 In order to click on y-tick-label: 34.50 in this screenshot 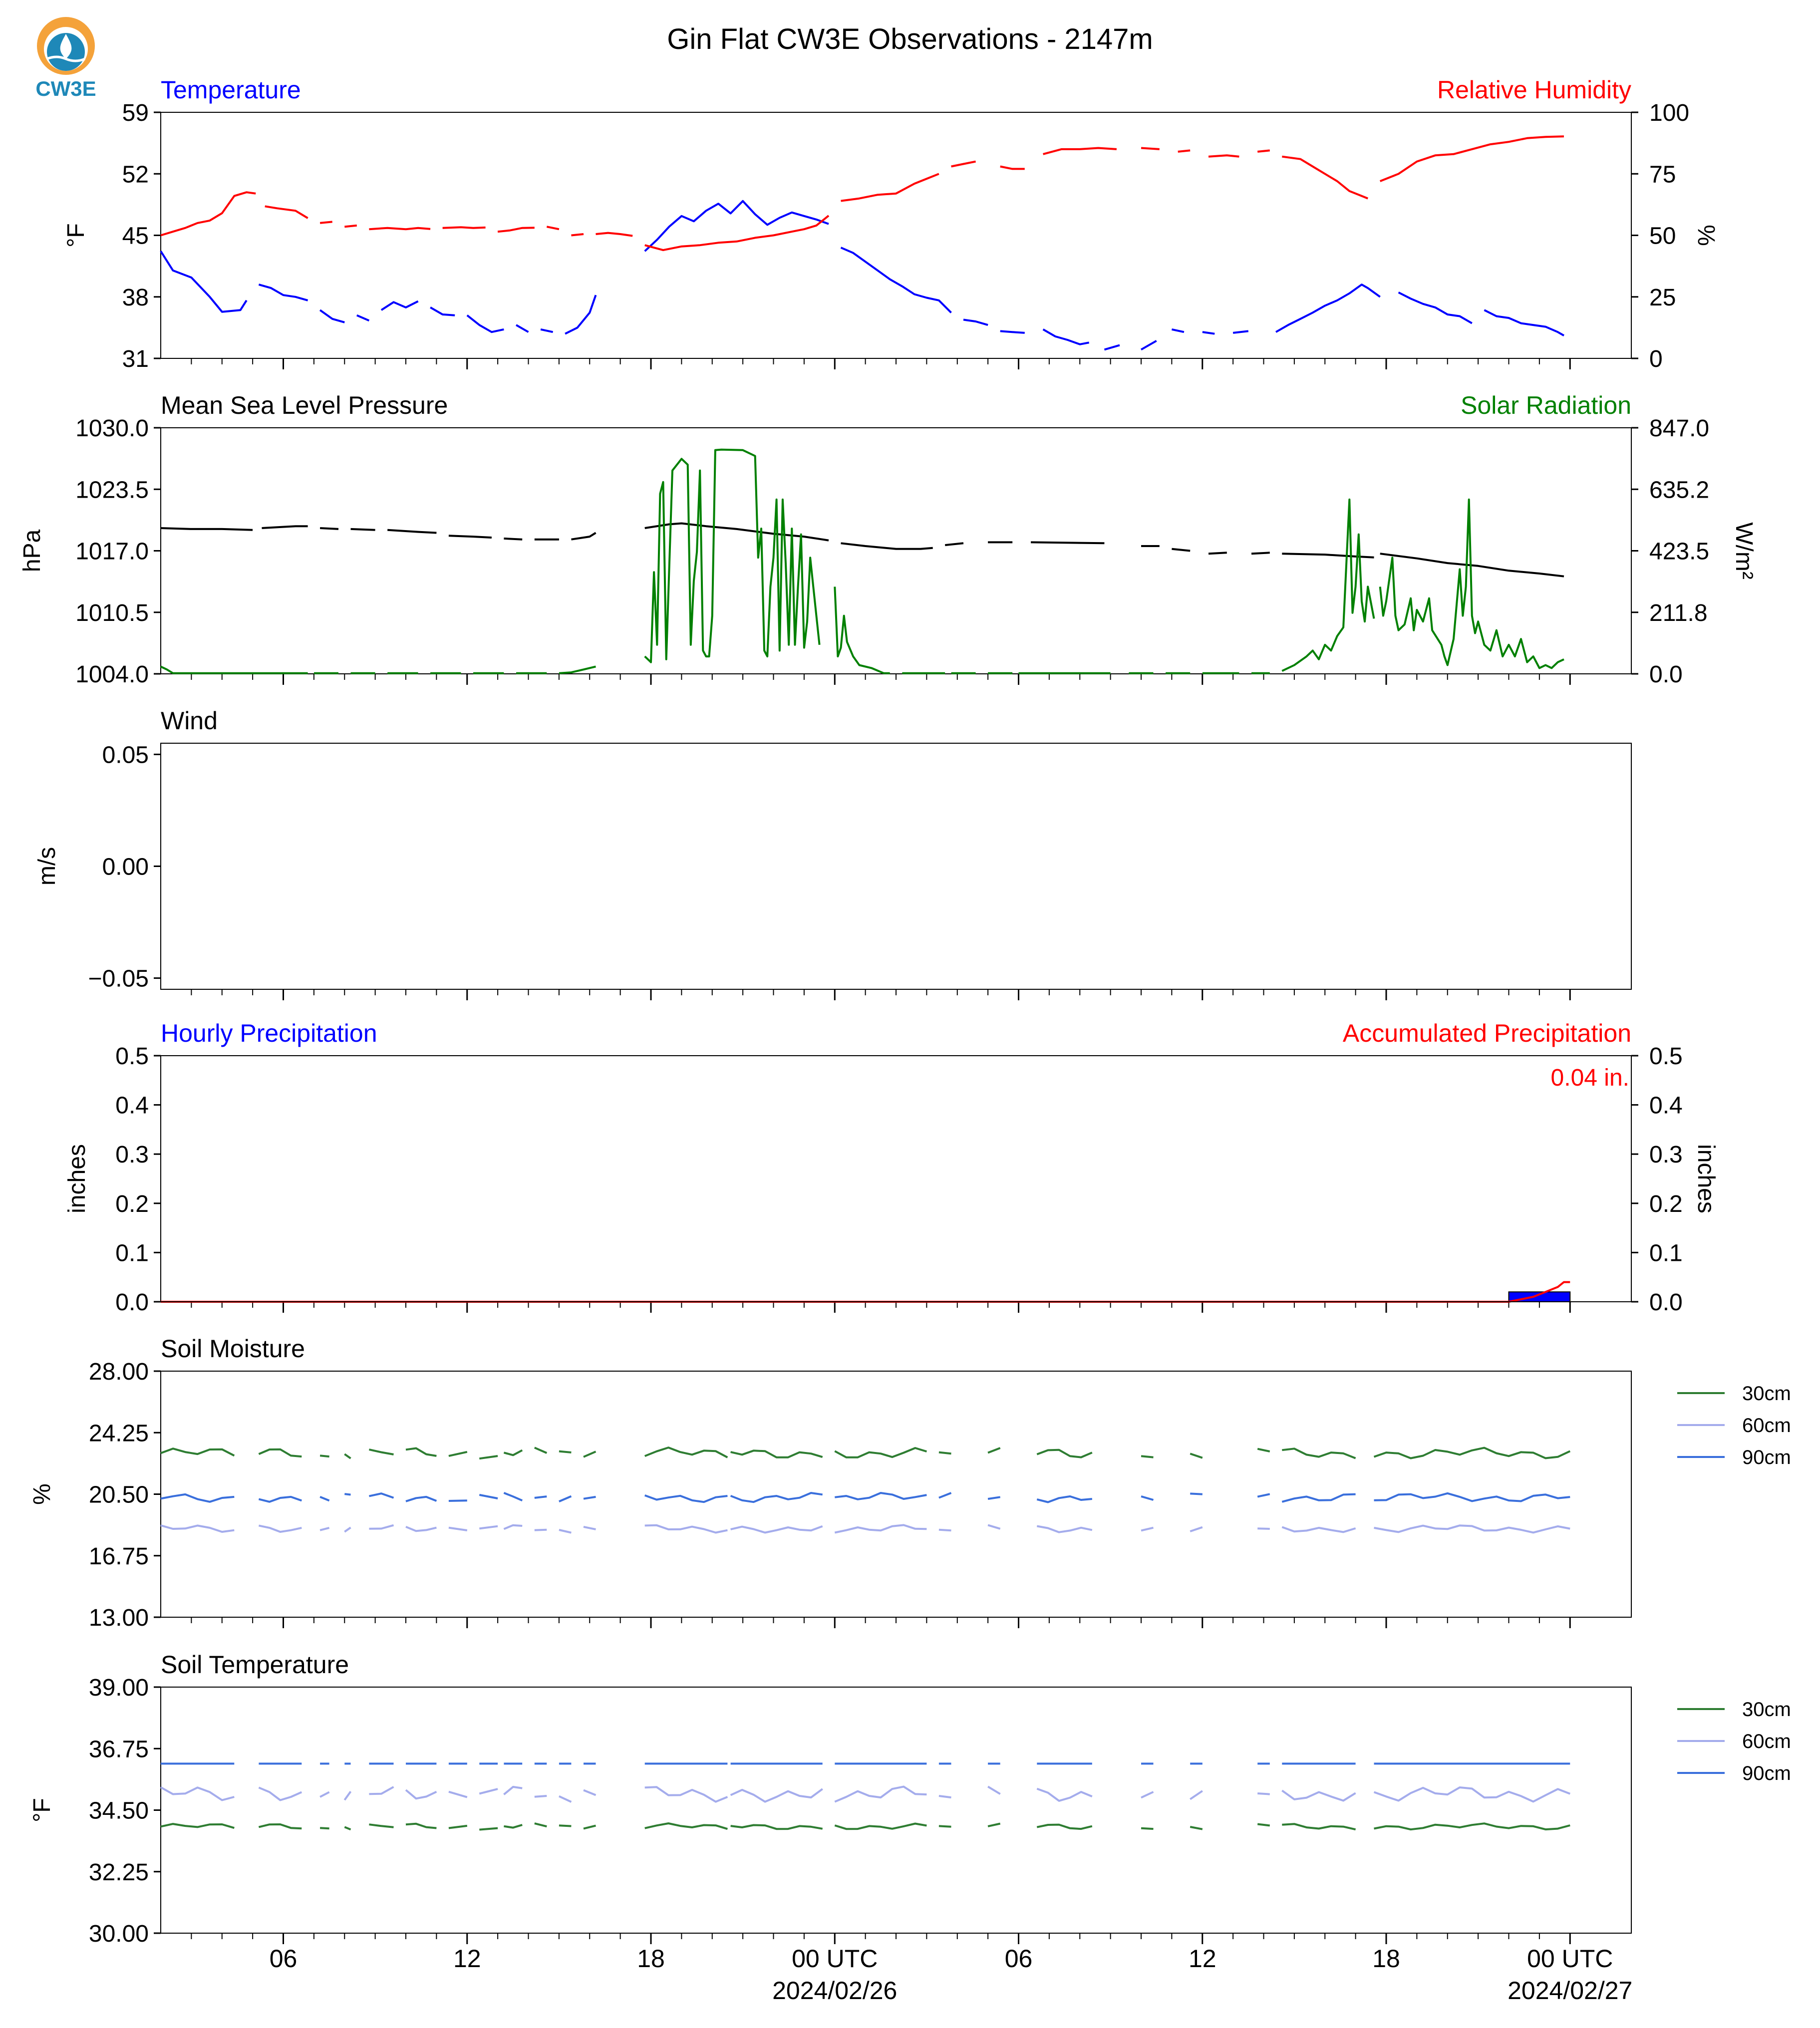, I will do `click(119, 1811)`.